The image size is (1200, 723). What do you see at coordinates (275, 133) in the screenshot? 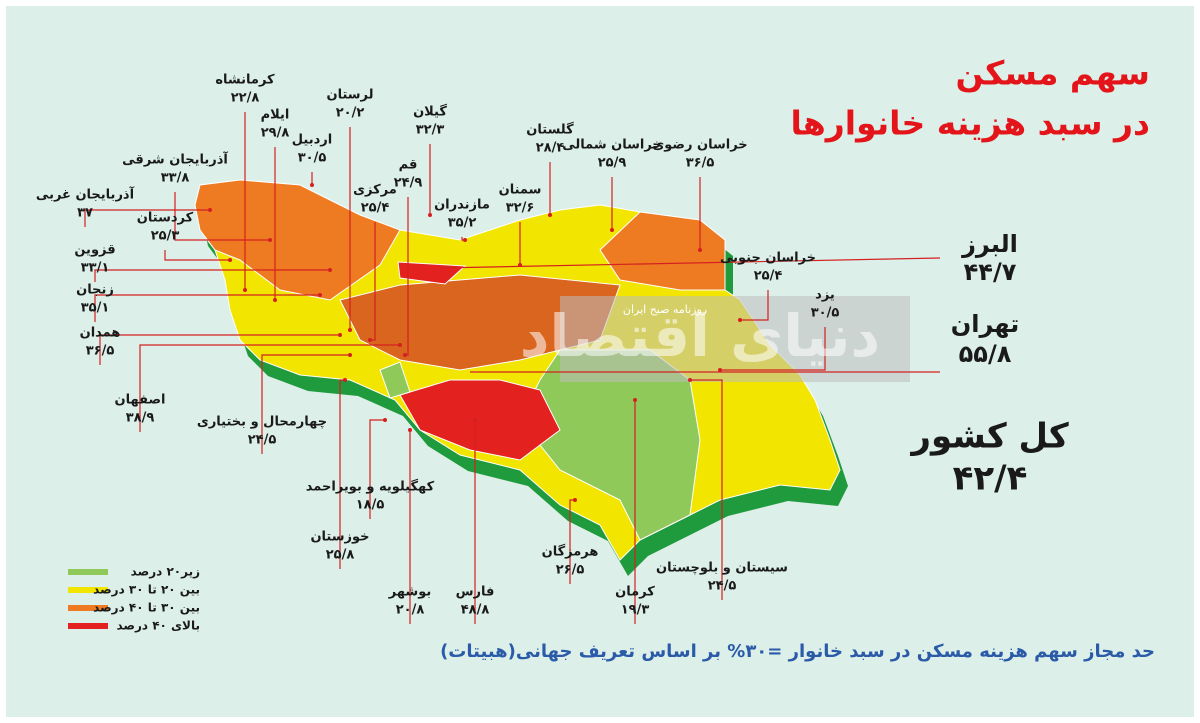
I see `province-value: ۲۹/۸` at bounding box center [275, 133].